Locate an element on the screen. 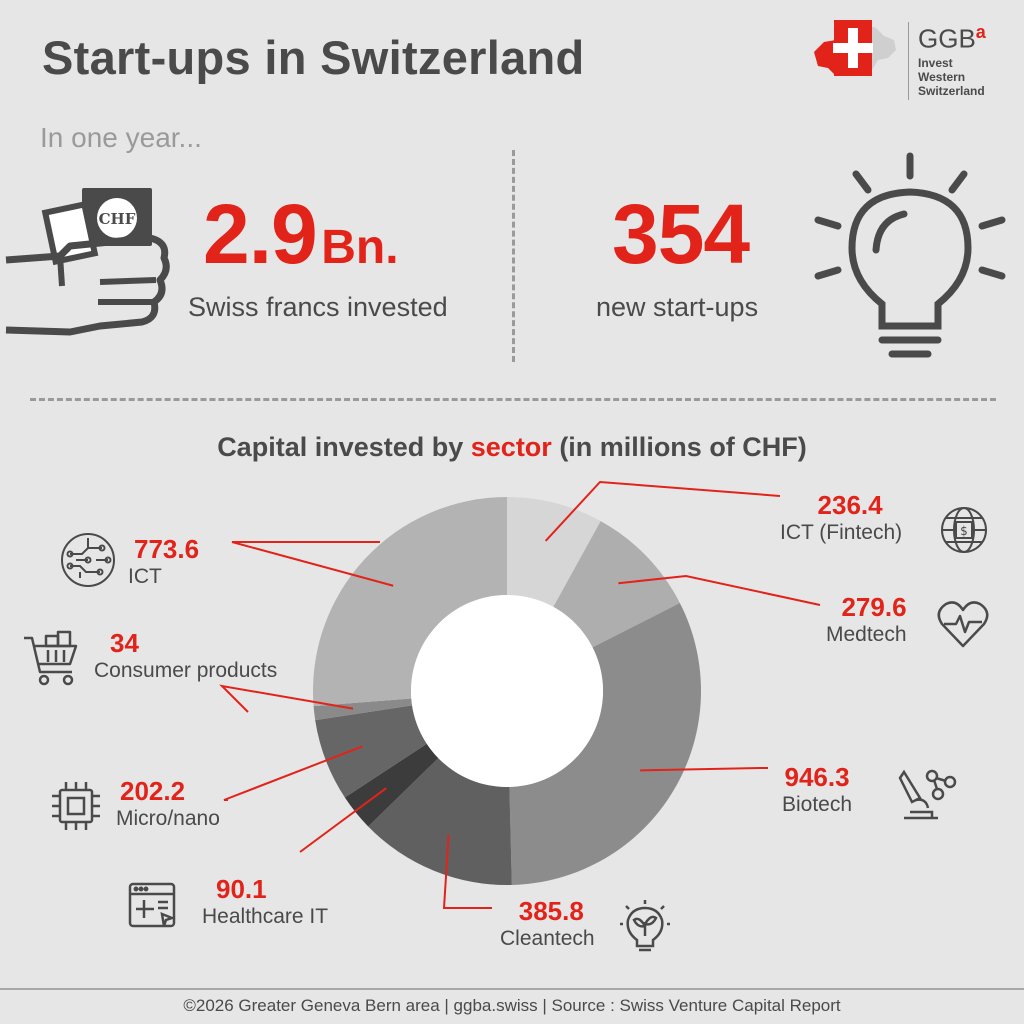 The height and width of the screenshot is (1024, 1024). slice-label-healthcare-it: 90.1 Healthcare IT is located at coordinates (265, 901).